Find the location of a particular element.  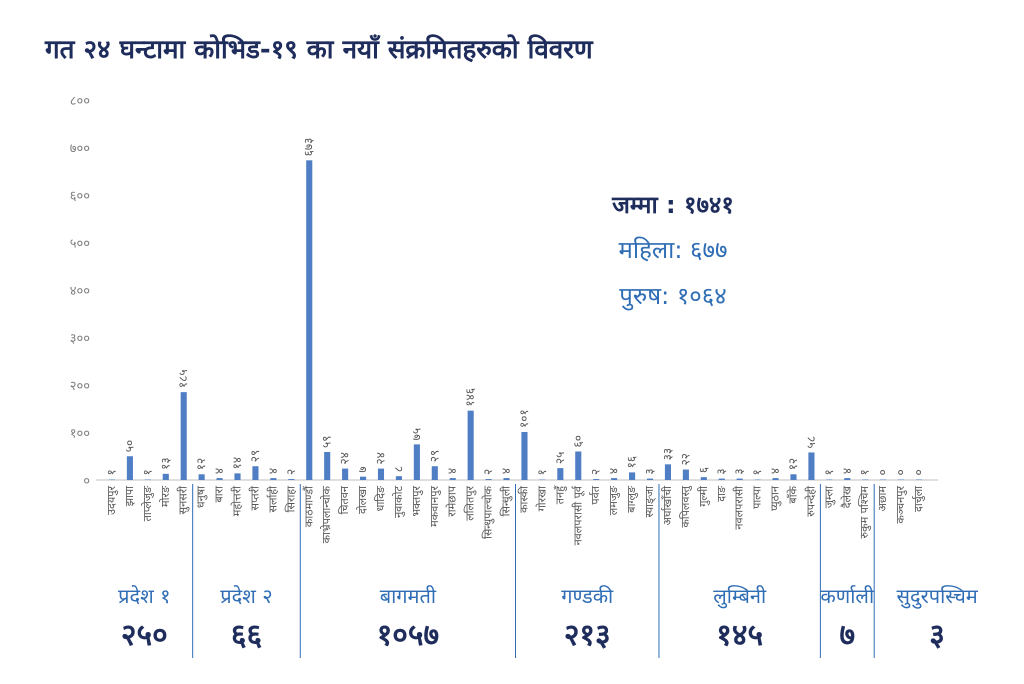

data-label: २२ is located at coordinates (685, 459).